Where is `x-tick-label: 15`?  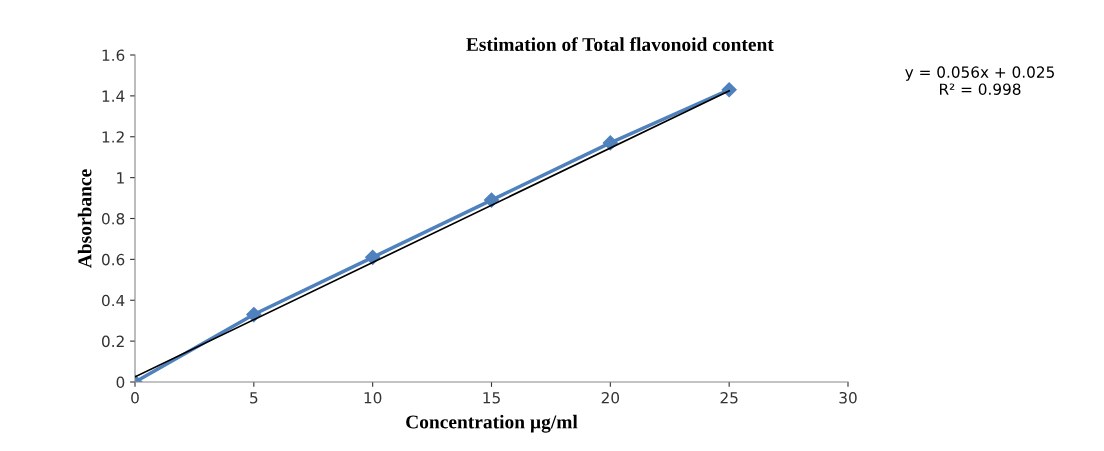 x-tick-label: 15 is located at coordinates (491, 398).